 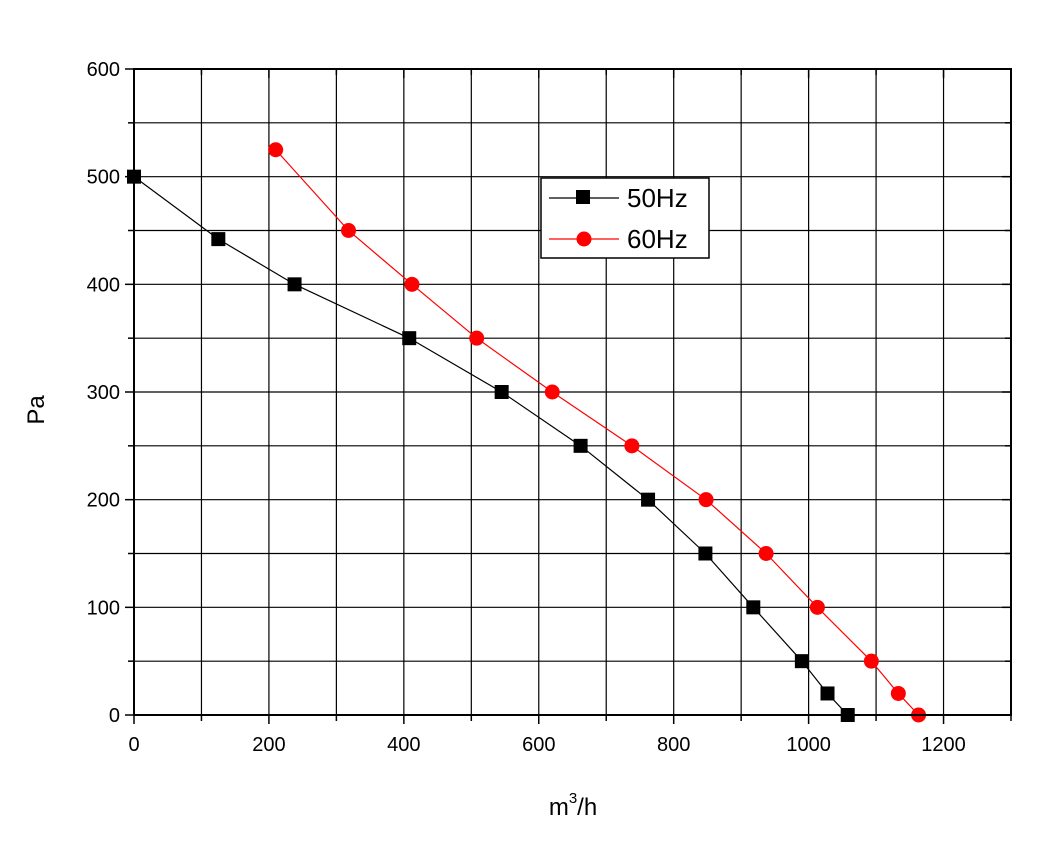 I want to click on x-tick-label: 1200, so click(x=943, y=745).